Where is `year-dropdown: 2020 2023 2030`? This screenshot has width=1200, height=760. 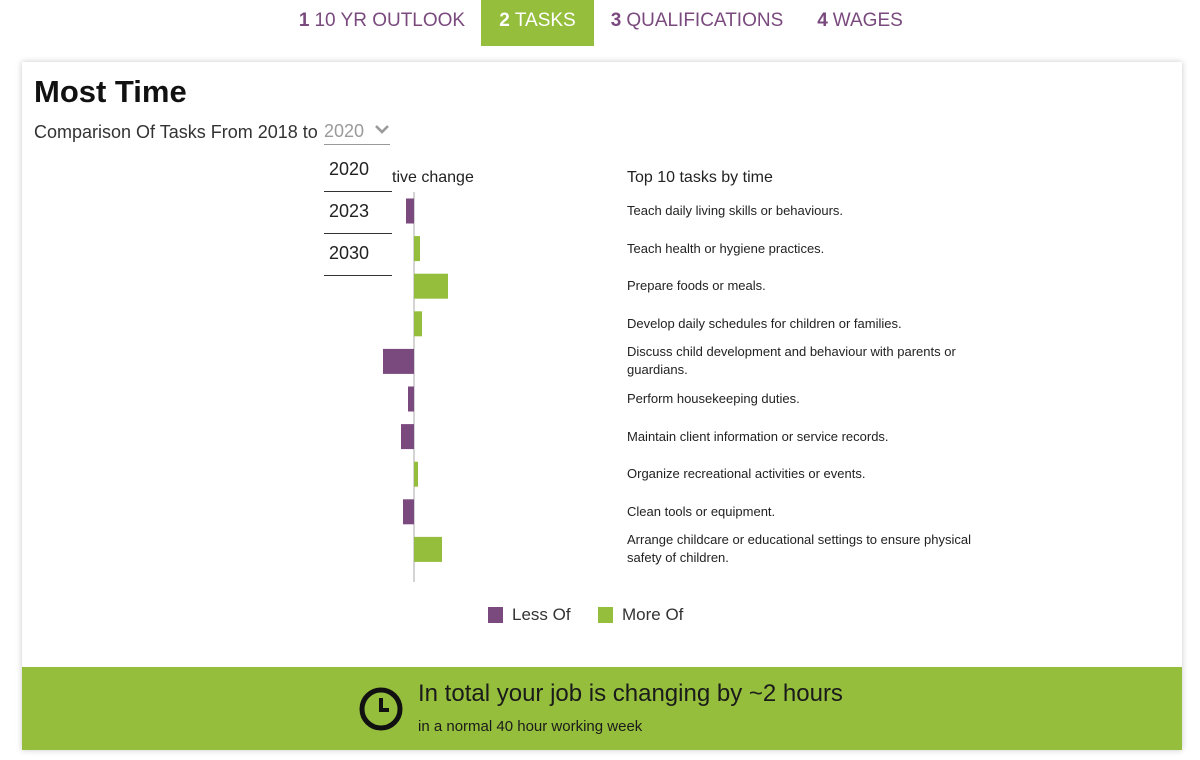
year-dropdown: 2020 2023 2030 is located at coordinates (358, 213).